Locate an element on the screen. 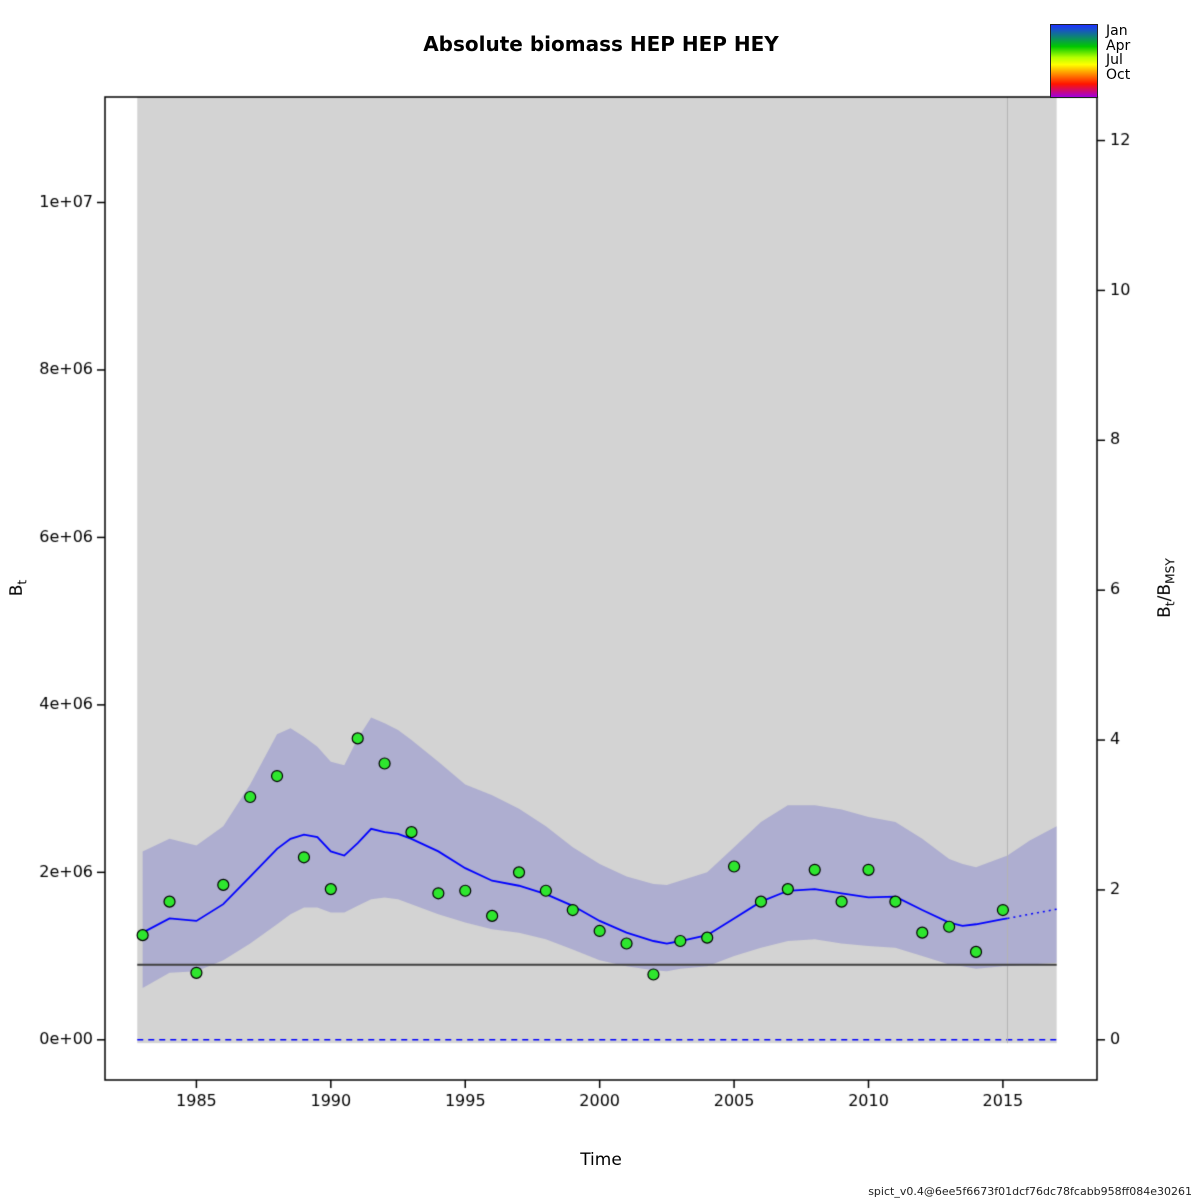  y-right-label-sub1: t is located at coordinates (1170, 604).